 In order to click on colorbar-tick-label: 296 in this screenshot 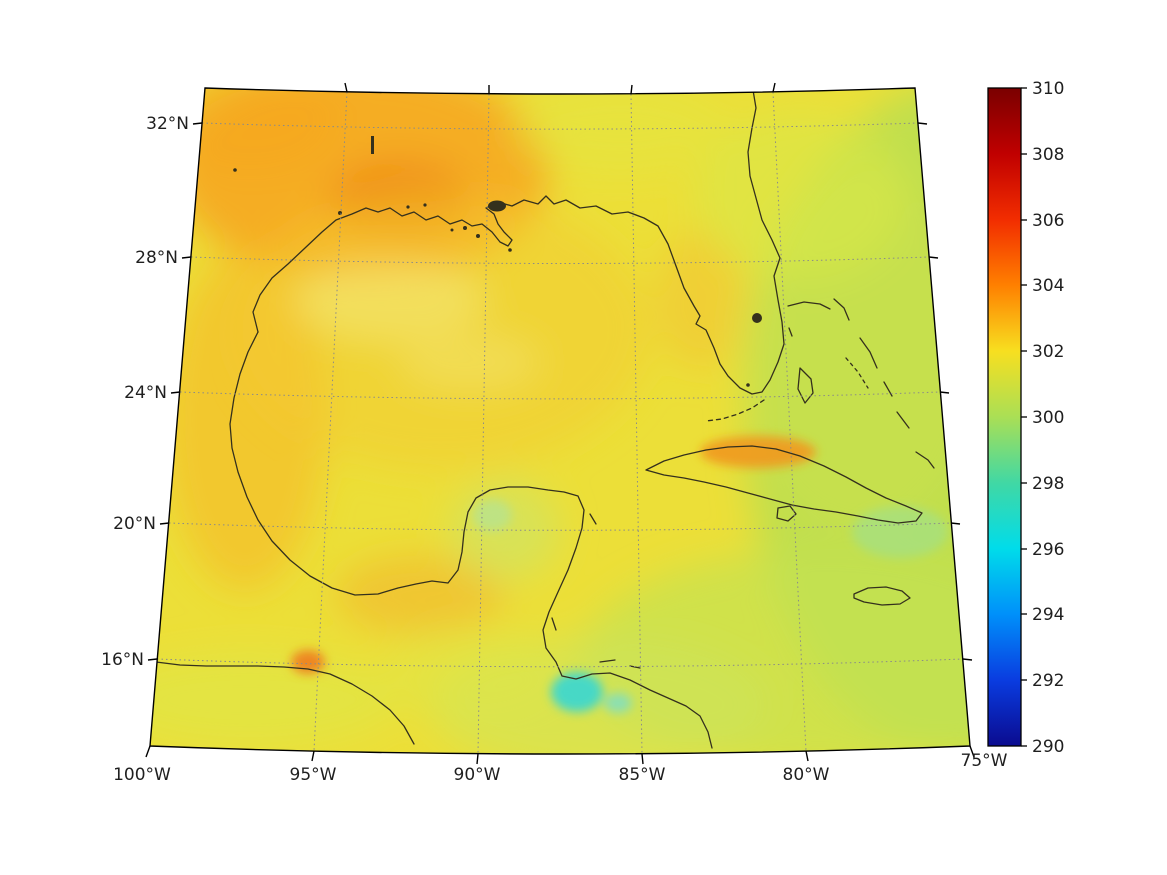, I will do `click(1048, 550)`.